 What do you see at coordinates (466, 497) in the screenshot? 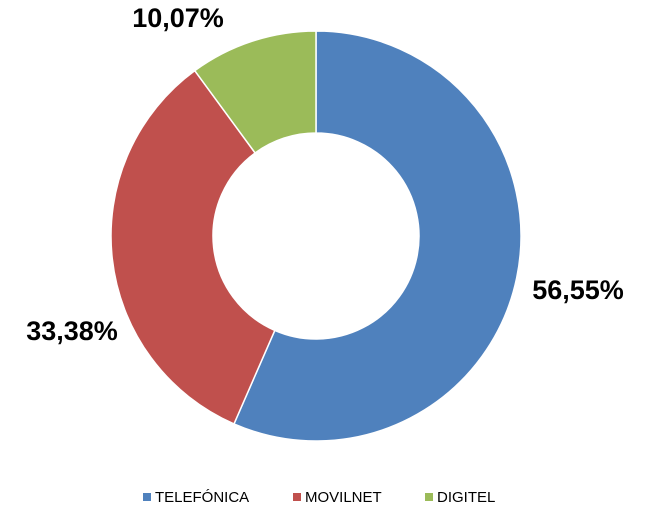
I see `legend-label: DIGITEL` at bounding box center [466, 497].